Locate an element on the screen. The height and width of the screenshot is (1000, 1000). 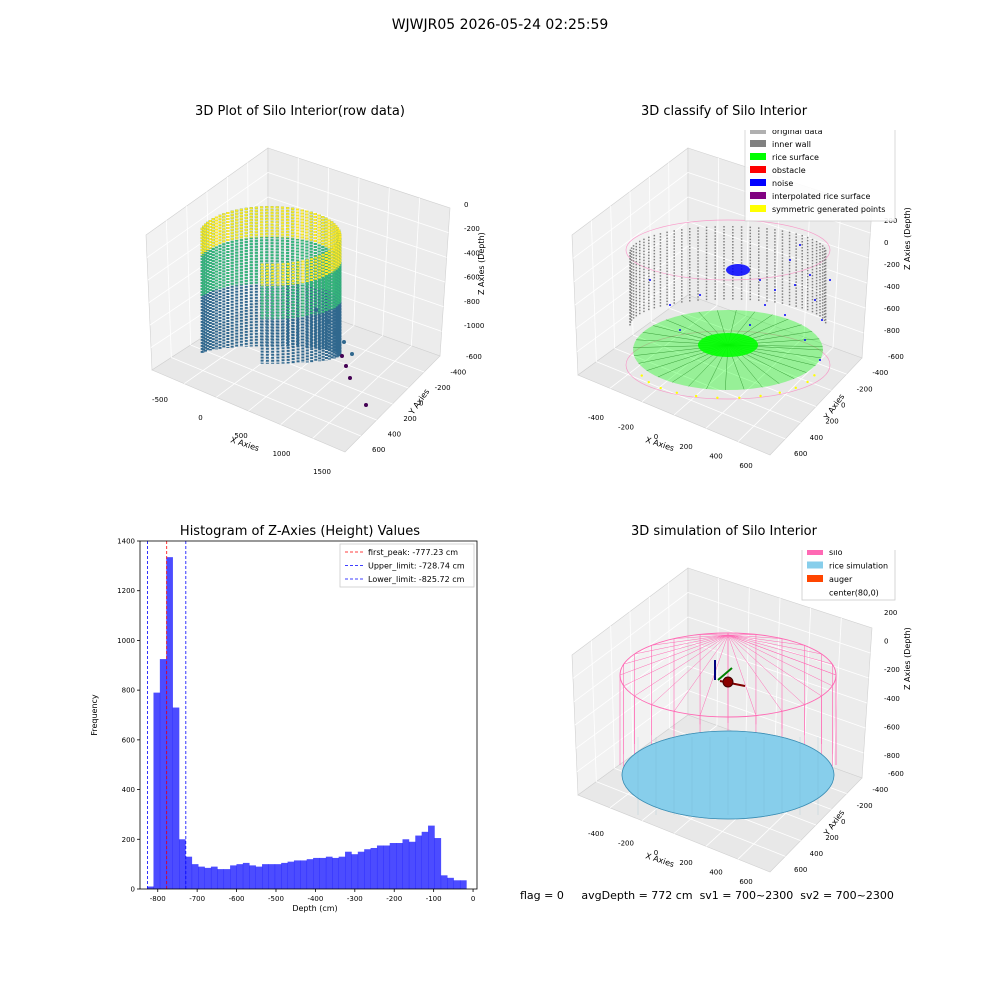
classify-x-tick: 400 is located at coordinates (715, 456).